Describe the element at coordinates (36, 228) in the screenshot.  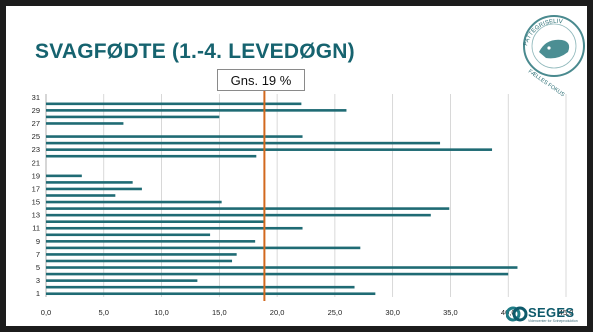
I see `y-tick-label: 11` at that location.